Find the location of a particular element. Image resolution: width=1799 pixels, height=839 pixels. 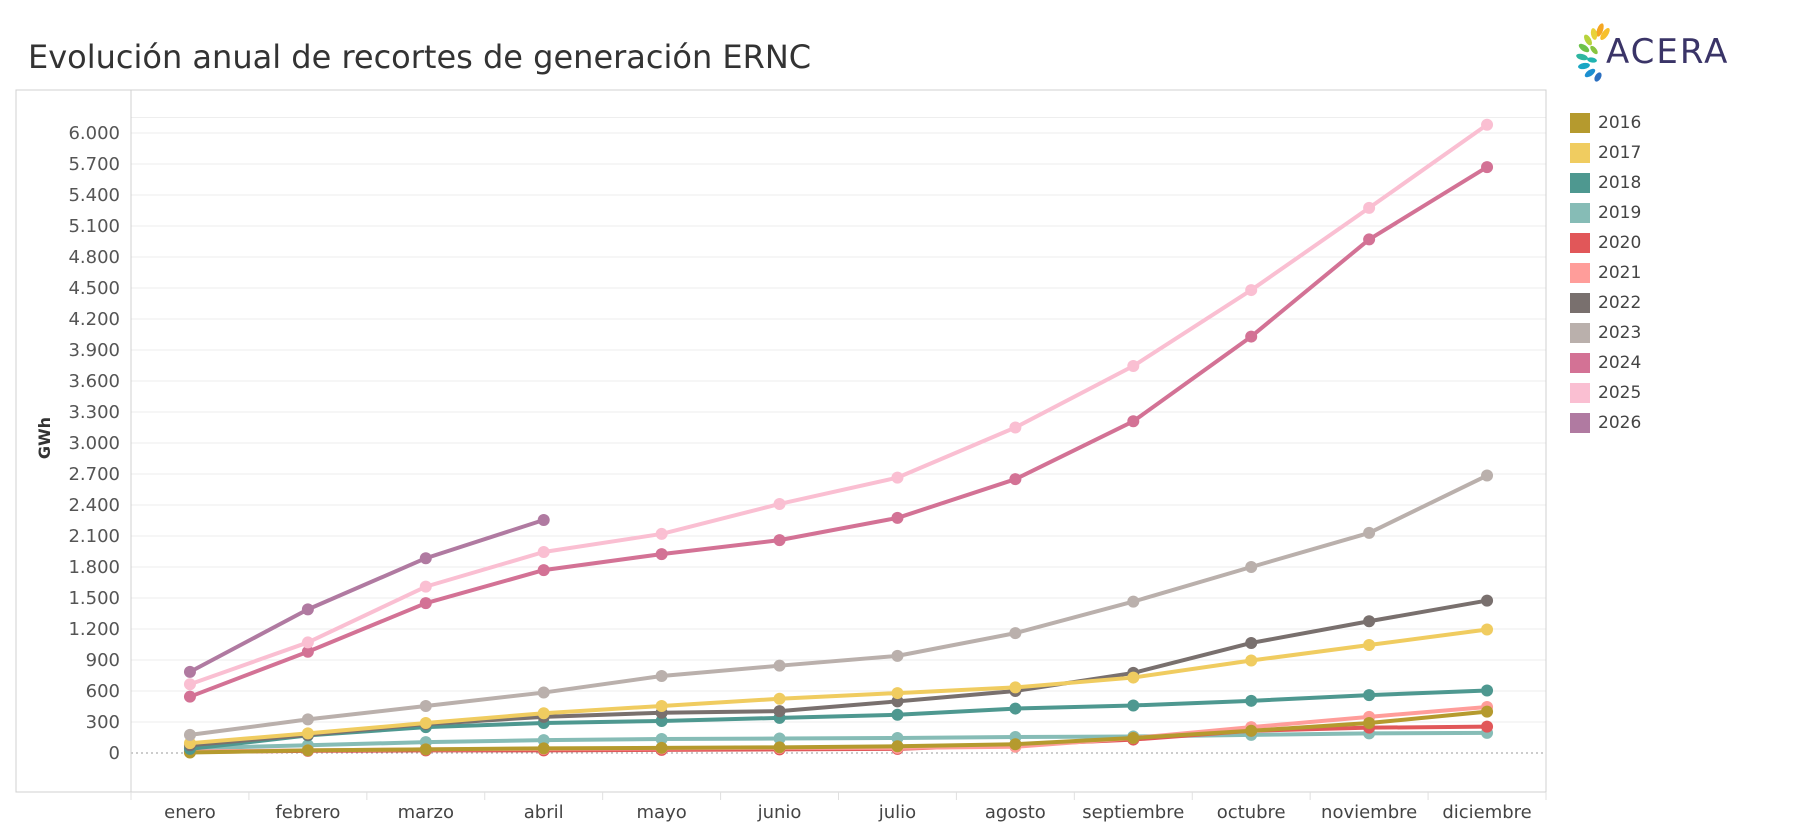

legend-item-2021: 2021 is located at coordinates (1605, 273).